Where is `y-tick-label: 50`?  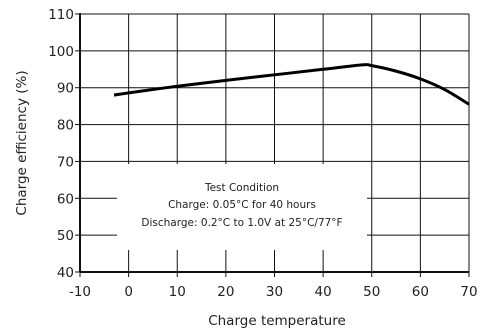 y-tick-label: 50 is located at coordinates (65, 236).